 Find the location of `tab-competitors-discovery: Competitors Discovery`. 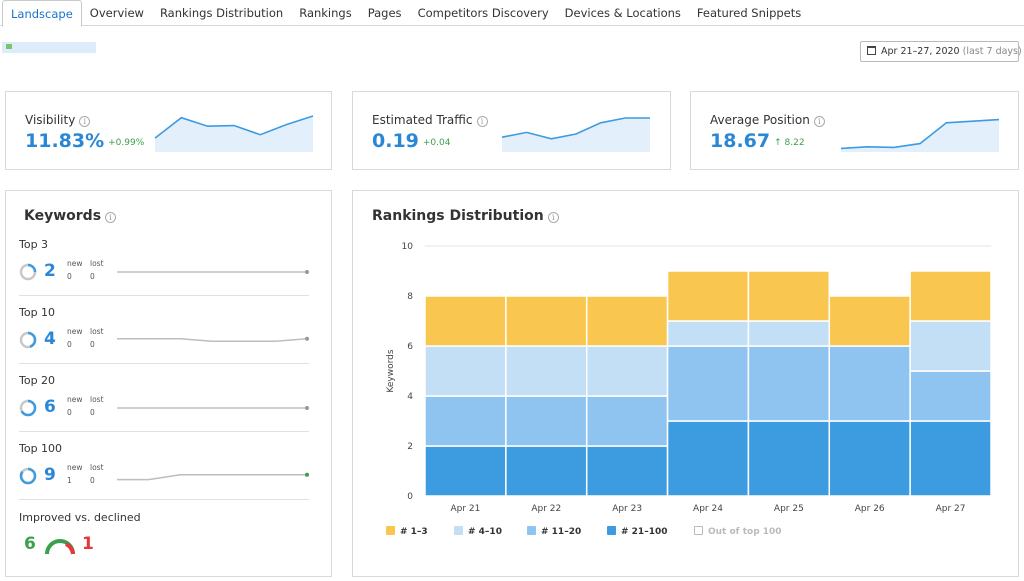

tab-competitors-discovery: Competitors Discovery is located at coordinates (483, 13).